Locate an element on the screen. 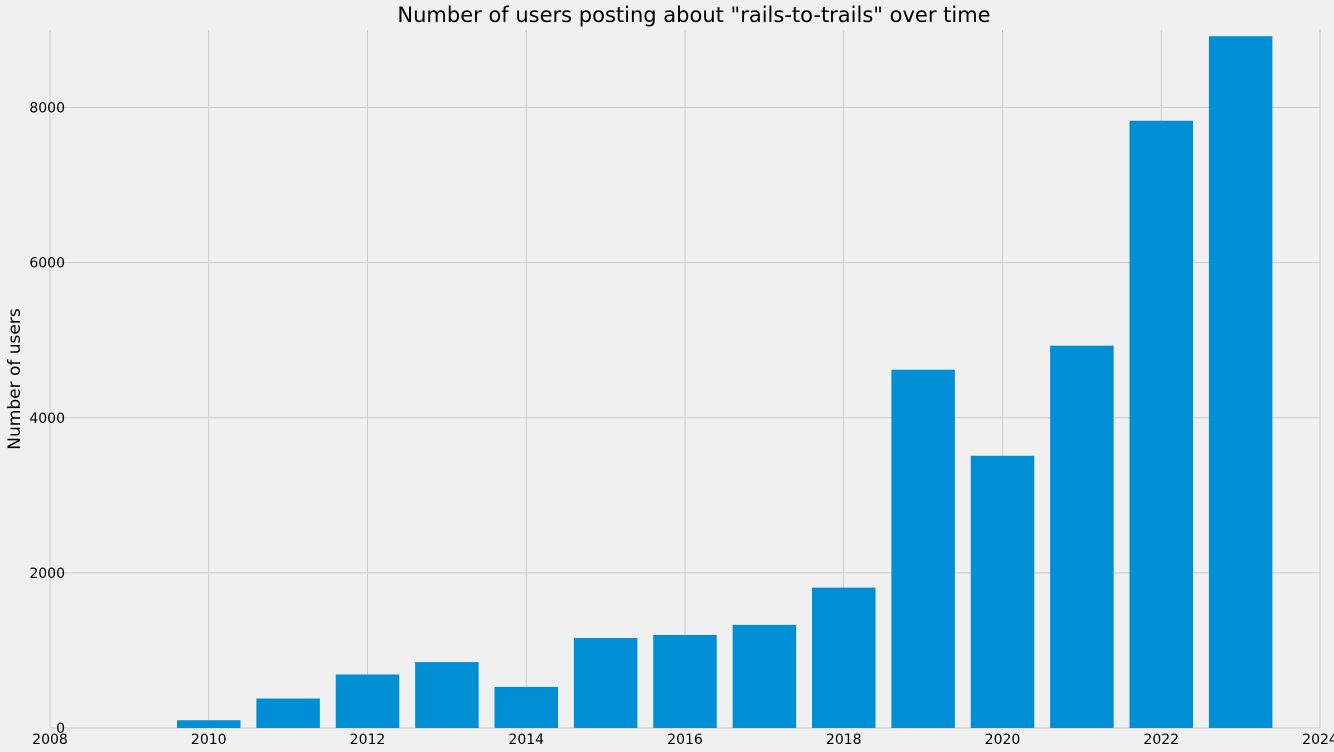  x-tick-label-2008: 2008 is located at coordinates (50, 740).